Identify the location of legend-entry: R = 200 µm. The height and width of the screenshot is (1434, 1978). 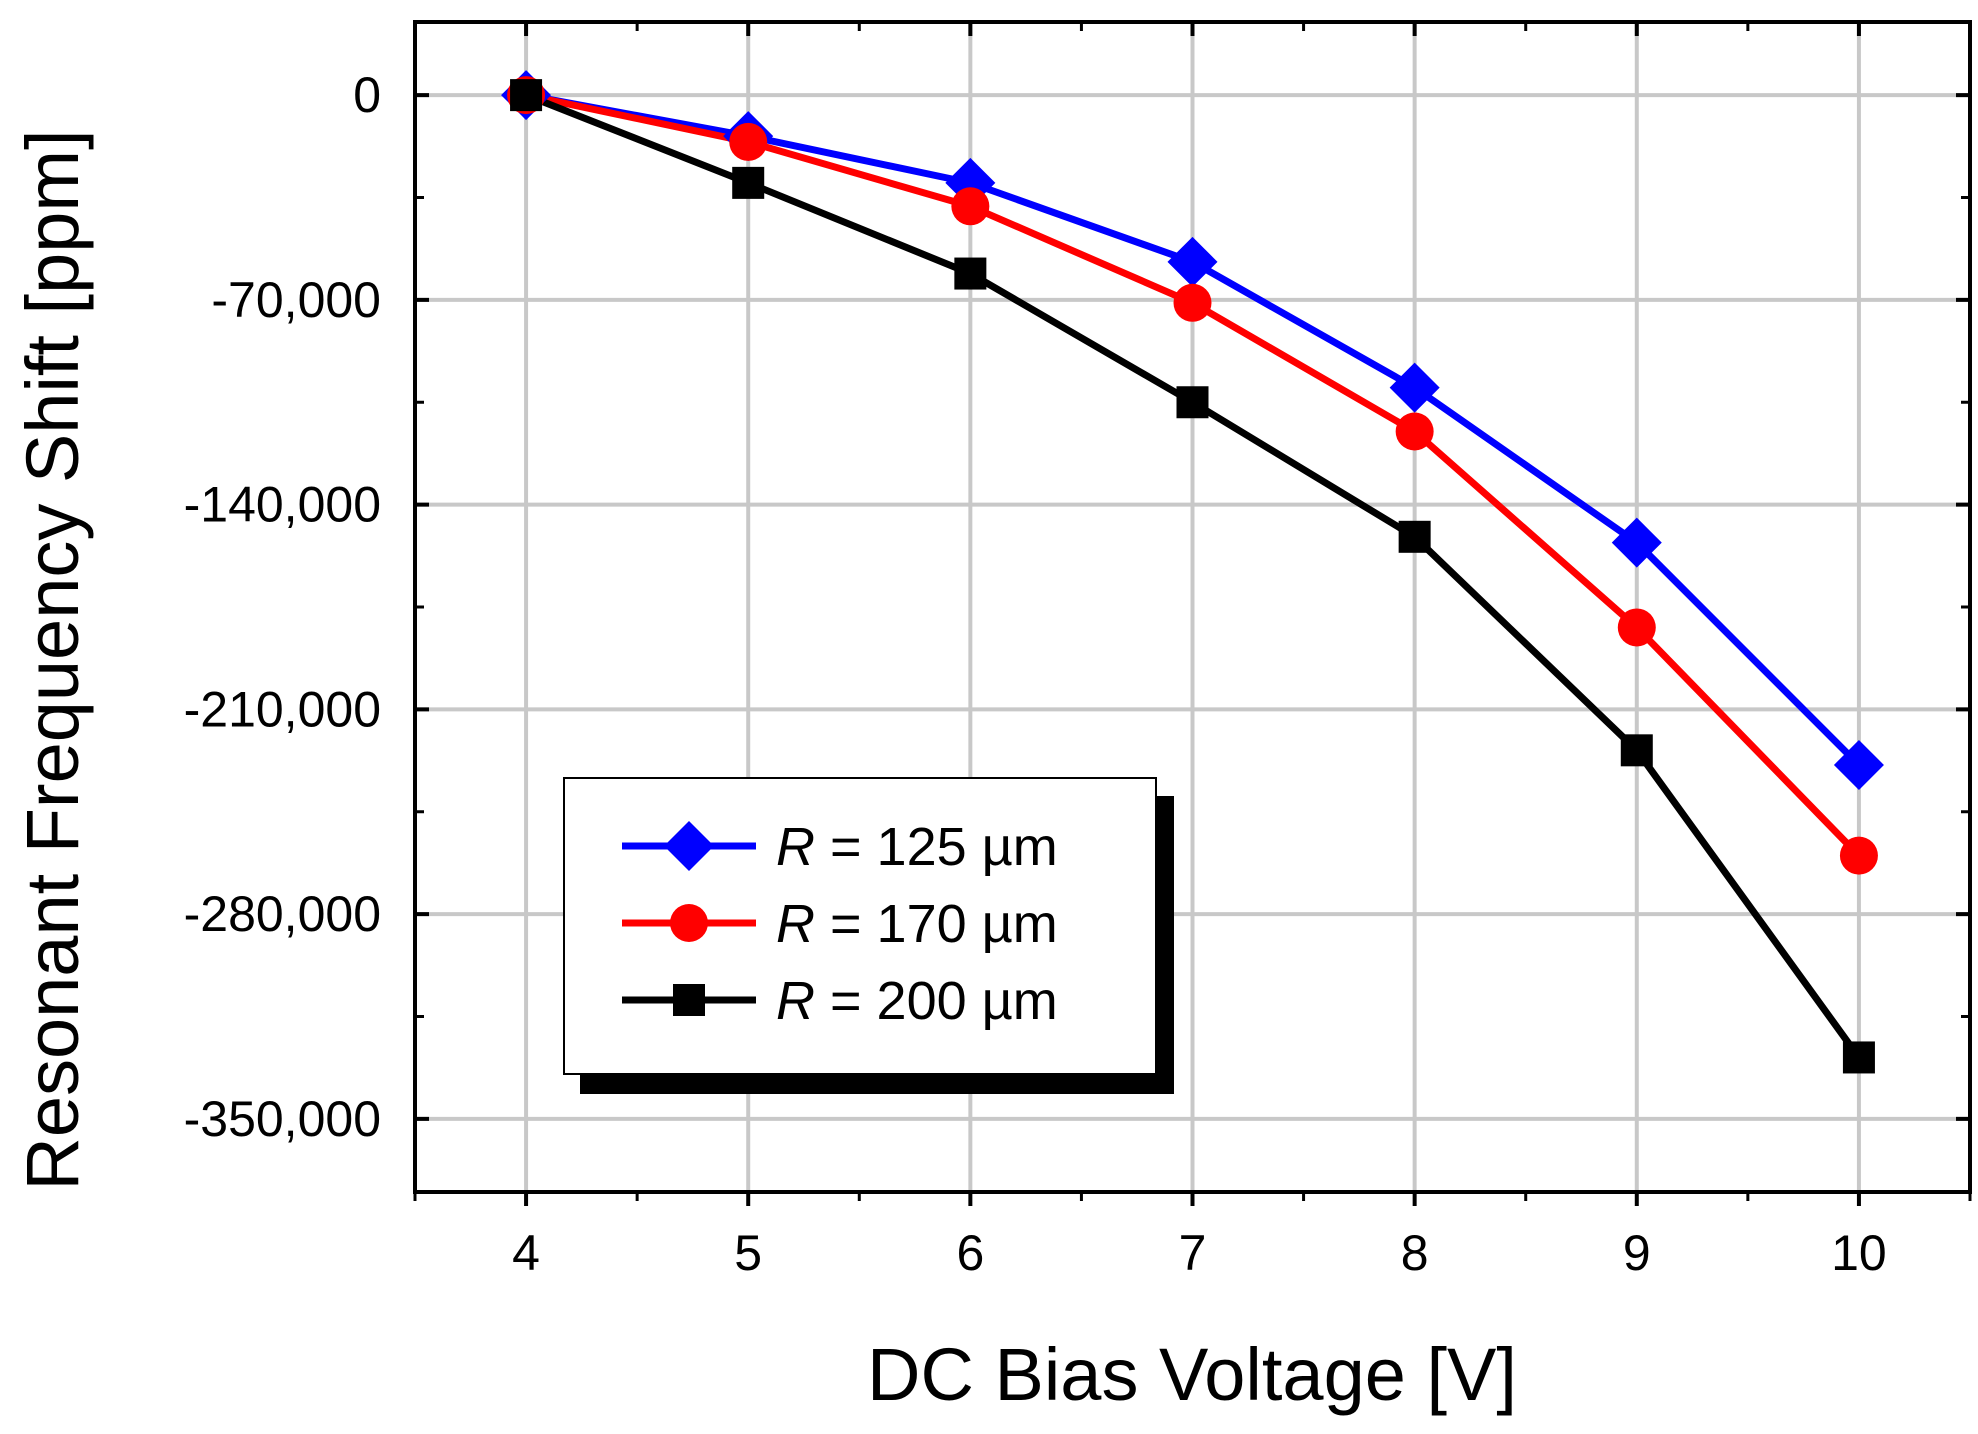
(840, 1001).